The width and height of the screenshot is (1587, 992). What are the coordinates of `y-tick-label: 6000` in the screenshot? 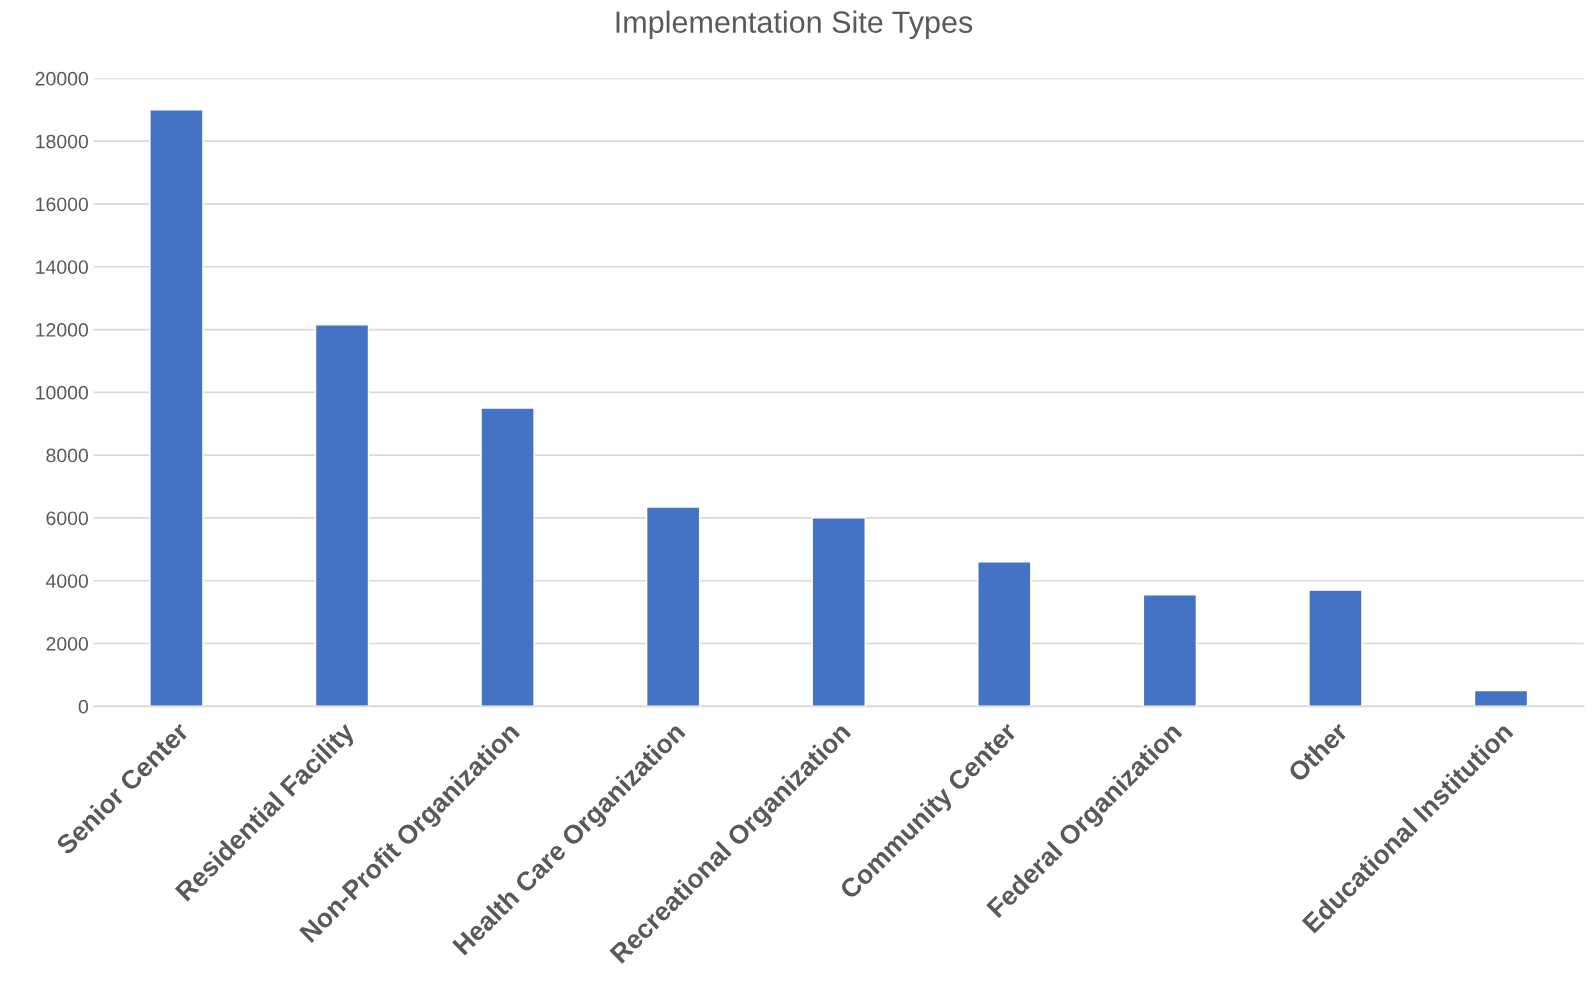 It's located at (67, 518).